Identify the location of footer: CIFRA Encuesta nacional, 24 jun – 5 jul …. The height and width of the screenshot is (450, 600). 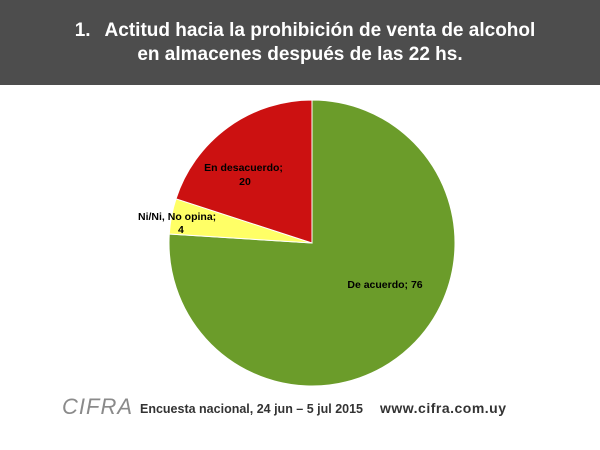
(300, 410).